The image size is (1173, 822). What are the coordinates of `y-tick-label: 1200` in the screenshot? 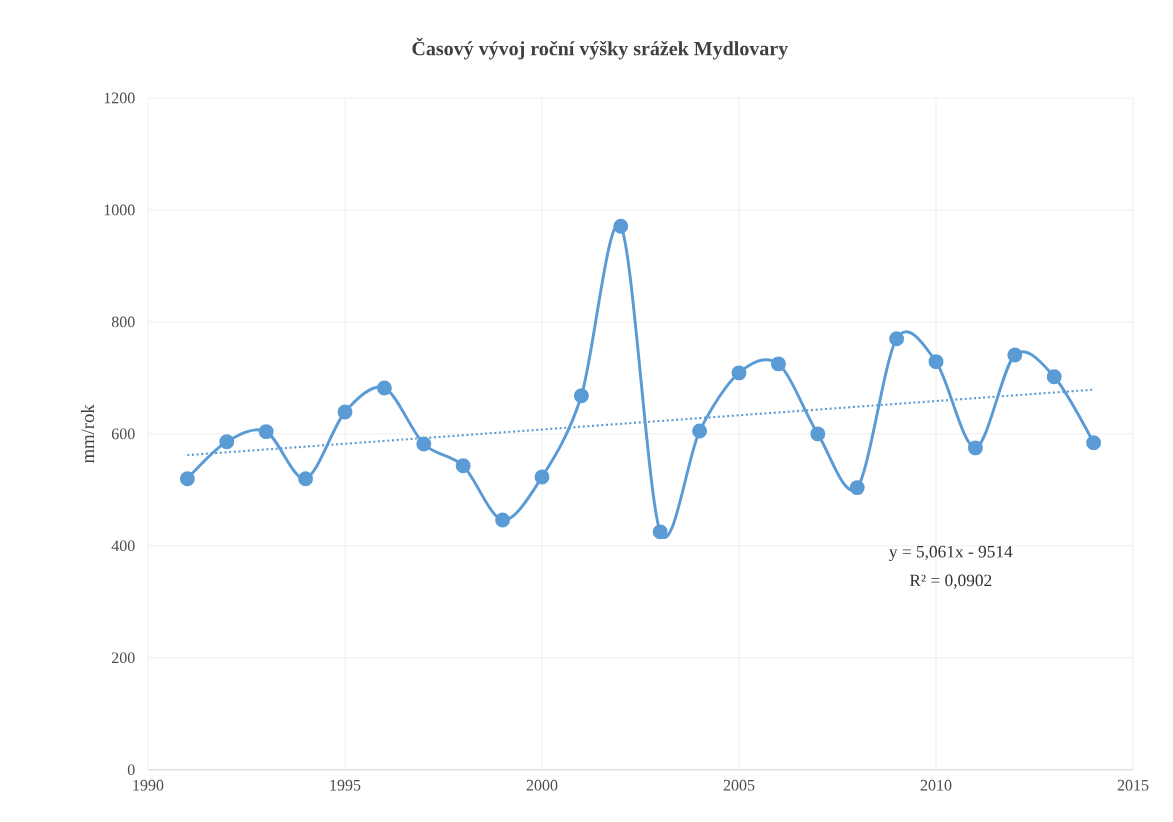 It's located at (119, 98).